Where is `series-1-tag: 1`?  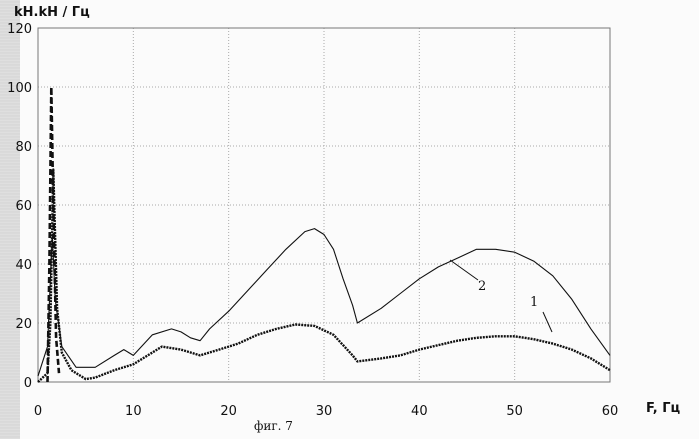
series-1-tag: 1 is located at coordinates (534, 302).